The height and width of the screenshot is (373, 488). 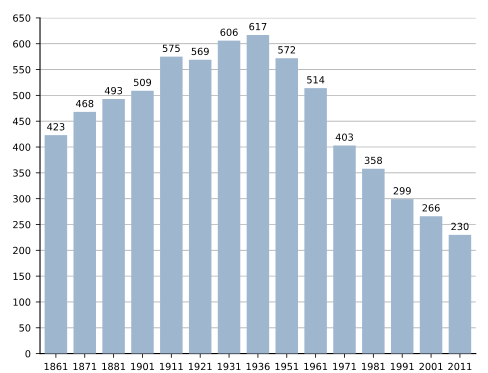 I want to click on x-tick-label: 1961, so click(x=316, y=366).